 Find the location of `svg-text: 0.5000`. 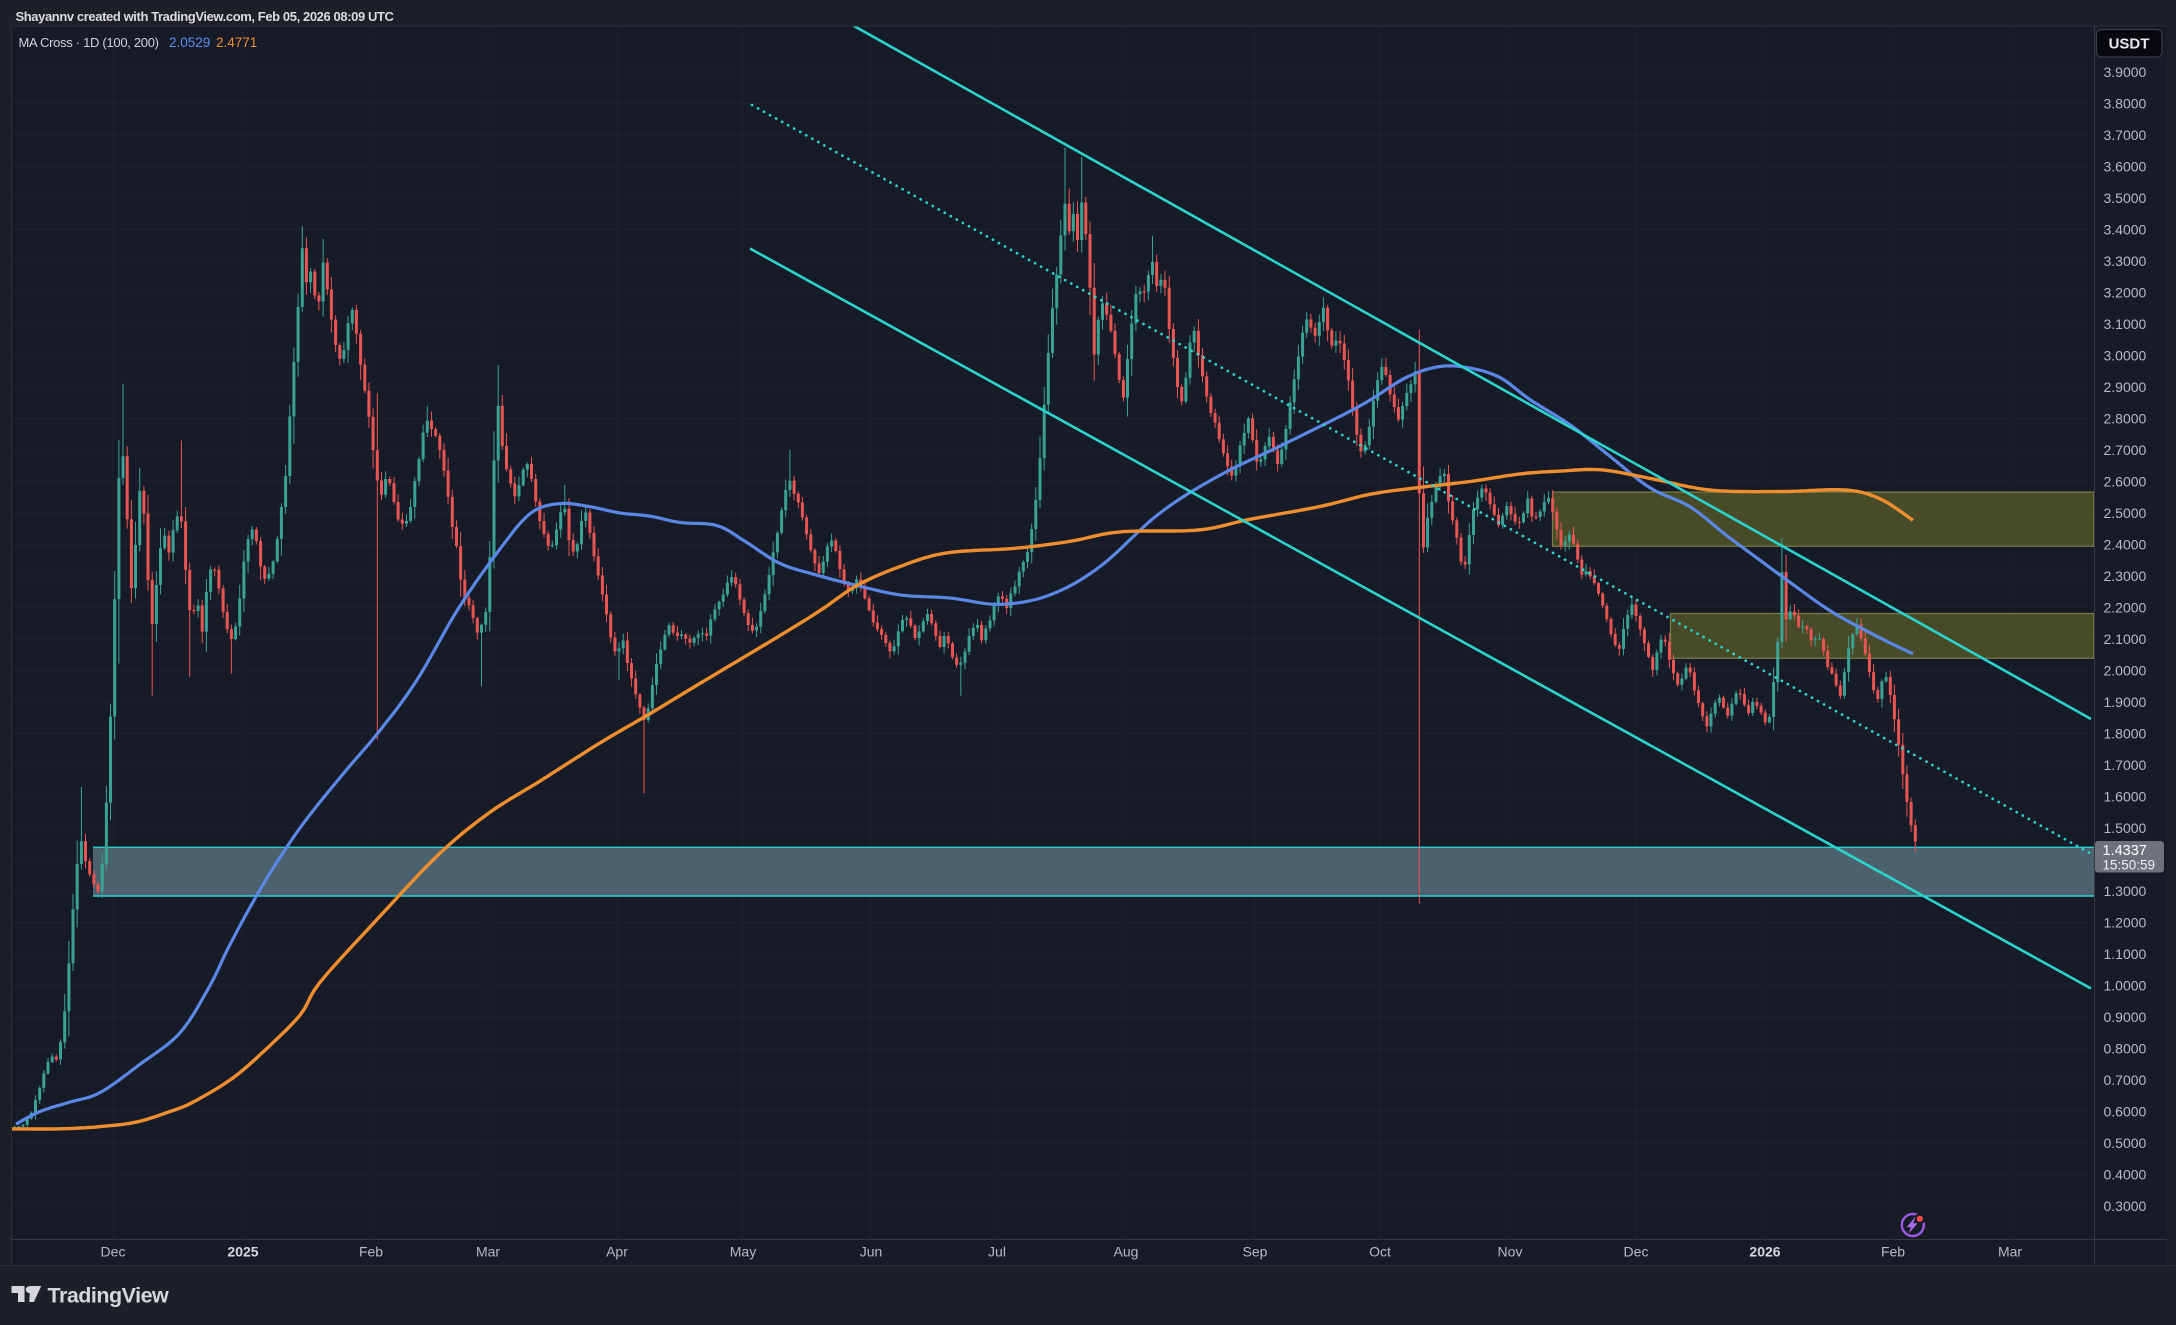

svg-text: 0.5000 is located at coordinates (2125, 1143).